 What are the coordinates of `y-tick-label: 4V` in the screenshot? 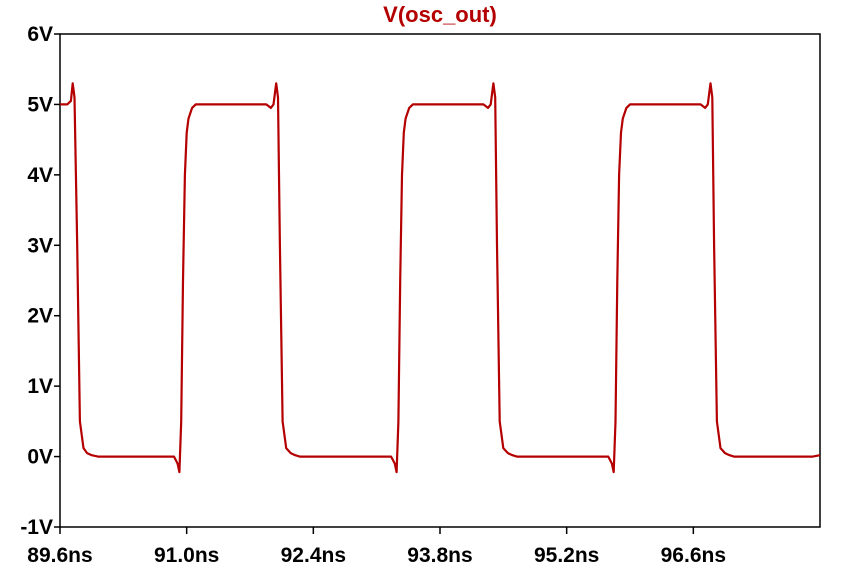 It's located at (40, 175).